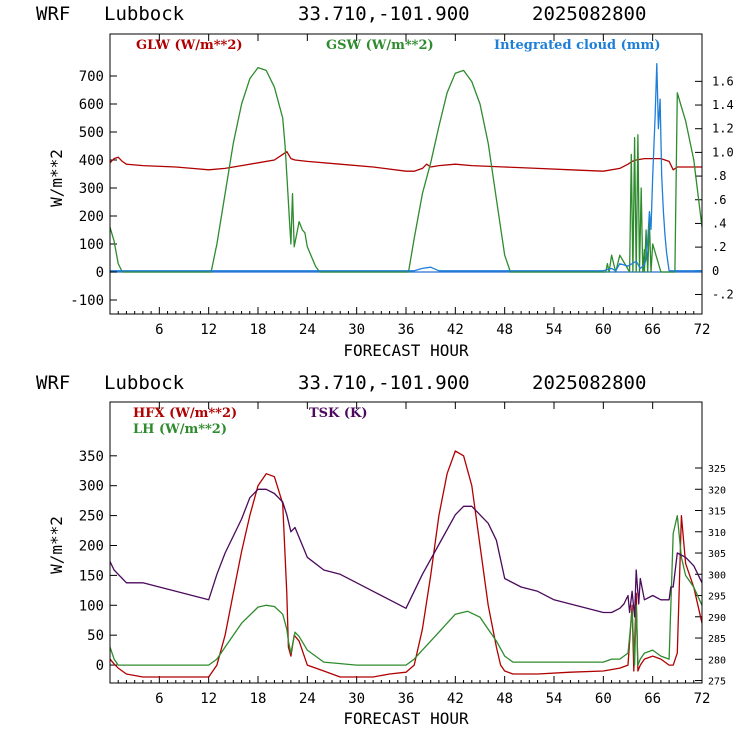  What do you see at coordinates (719, 176) in the screenshot?
I see `y-tick-label-right: .8` at bounding box center [719, 176].